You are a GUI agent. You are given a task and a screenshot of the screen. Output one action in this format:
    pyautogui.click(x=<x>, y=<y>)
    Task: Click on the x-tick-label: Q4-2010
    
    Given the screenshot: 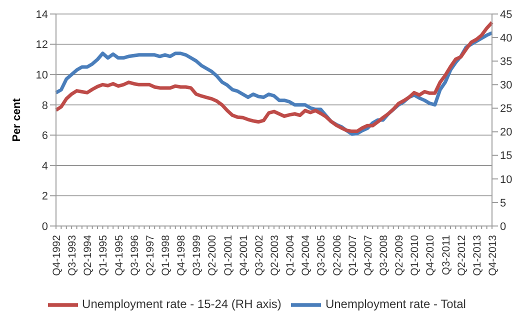 What is the action you would take?
    pyautogui.click(x=430, y=255)
    